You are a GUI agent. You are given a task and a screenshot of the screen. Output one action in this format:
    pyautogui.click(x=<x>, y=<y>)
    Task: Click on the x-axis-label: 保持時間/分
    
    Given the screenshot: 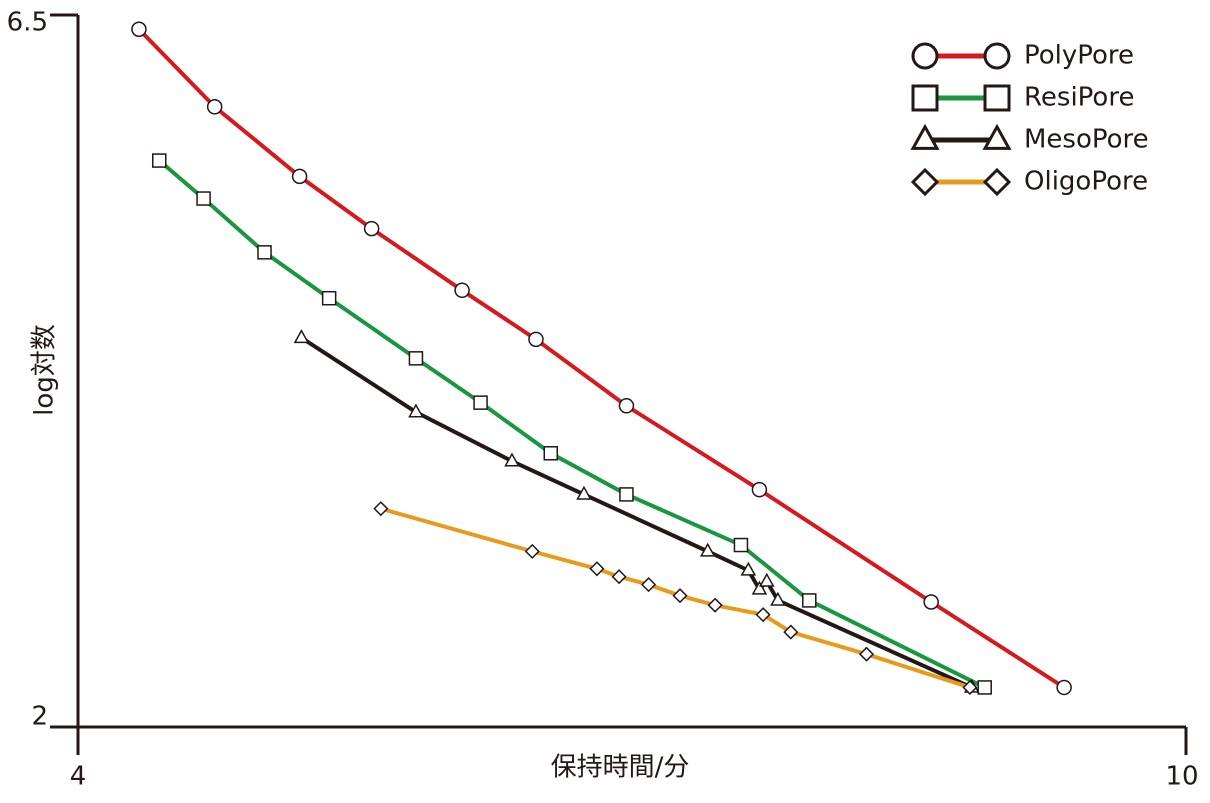 What is the action you would take?
    pyautogui.click(x=620, y=768)
    